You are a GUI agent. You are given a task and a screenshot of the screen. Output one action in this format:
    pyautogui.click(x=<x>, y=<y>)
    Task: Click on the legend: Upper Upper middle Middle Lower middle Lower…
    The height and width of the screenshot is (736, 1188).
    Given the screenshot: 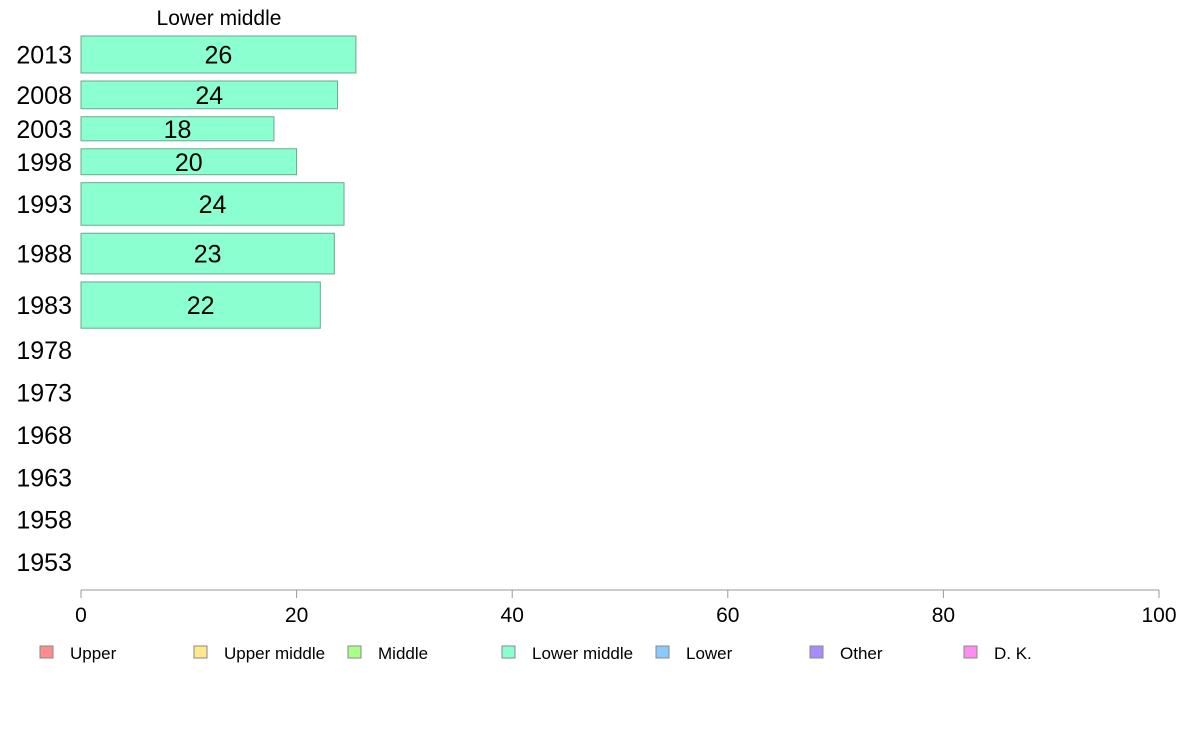 What is the action you would take?
    pyautogui.click(x=535, y=653)
    